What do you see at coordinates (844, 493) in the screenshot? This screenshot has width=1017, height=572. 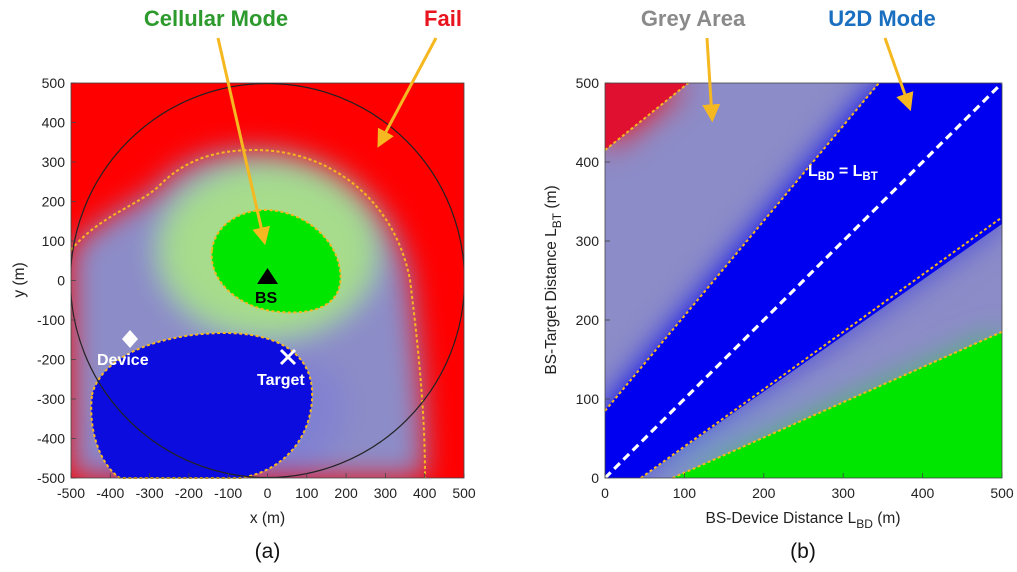 I see `panel-b-x-tick-label-3: 300` at bounding box center [844, 493].